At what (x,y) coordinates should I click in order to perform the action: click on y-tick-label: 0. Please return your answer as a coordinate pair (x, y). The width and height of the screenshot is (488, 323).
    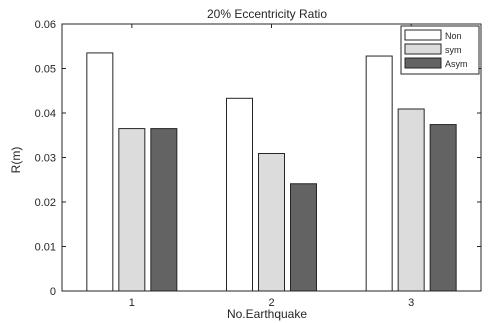
    Looking at the image, I should click on (53, 292).